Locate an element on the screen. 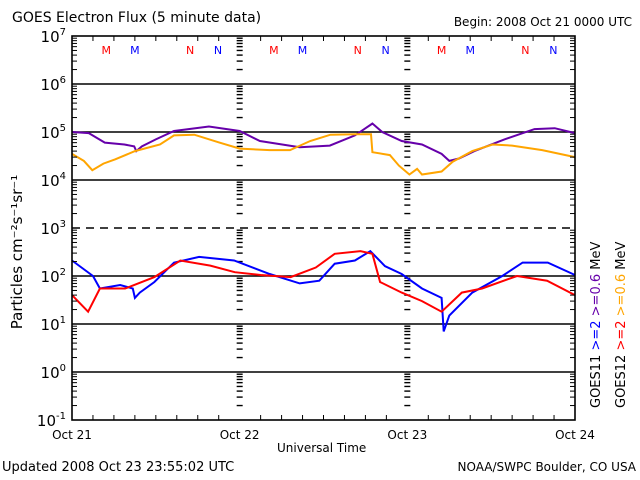 The width and height of the screenshot is (640, 480). y-tick-label: 10⁰ is located at coordinates (53, 372).